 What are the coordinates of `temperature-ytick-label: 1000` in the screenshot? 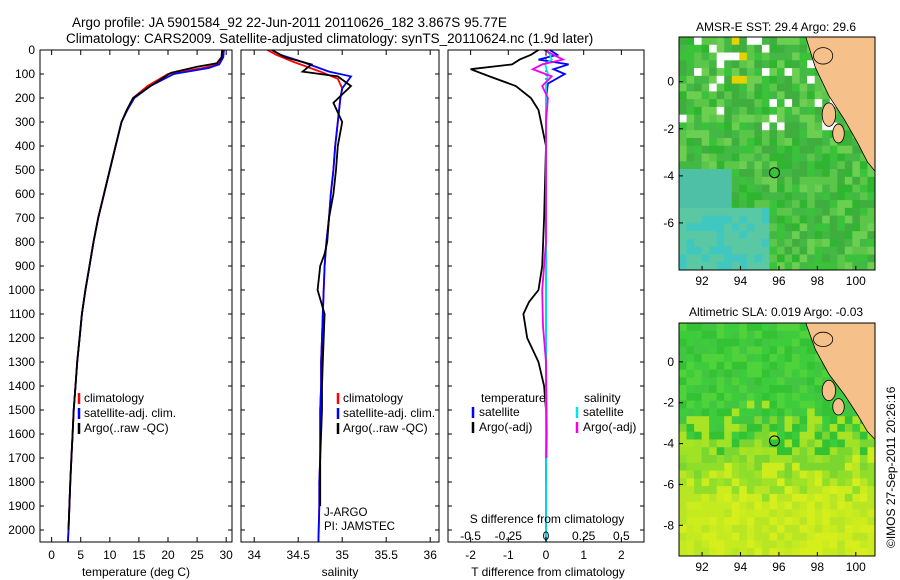 It's located at (21, 290).